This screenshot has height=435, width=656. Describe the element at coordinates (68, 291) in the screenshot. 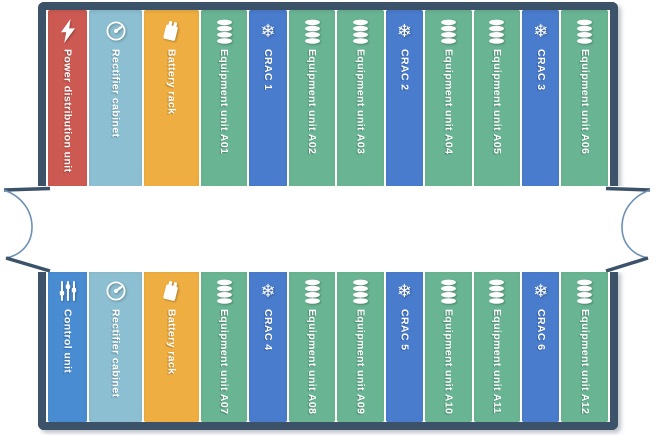

I see `sliders-icon` at that location.